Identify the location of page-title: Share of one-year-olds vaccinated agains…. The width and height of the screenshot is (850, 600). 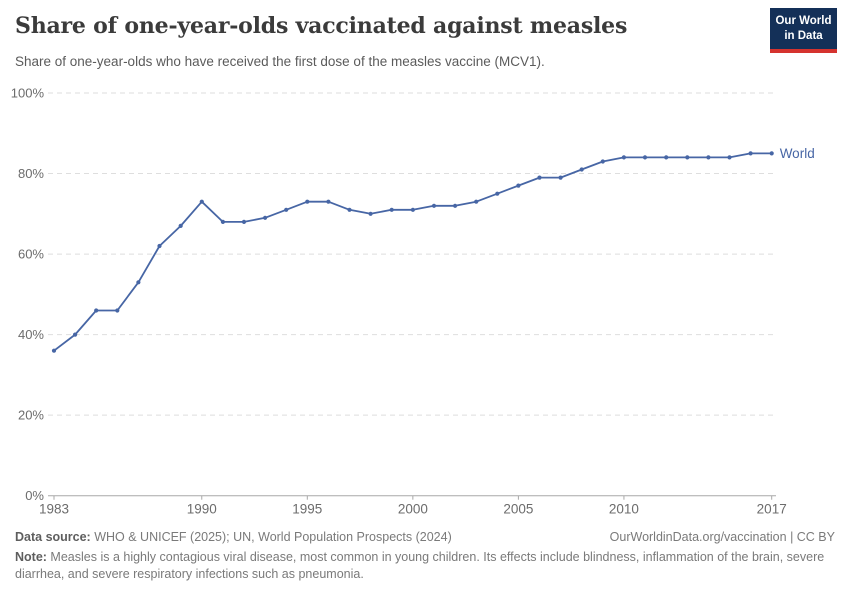
(321, 26).